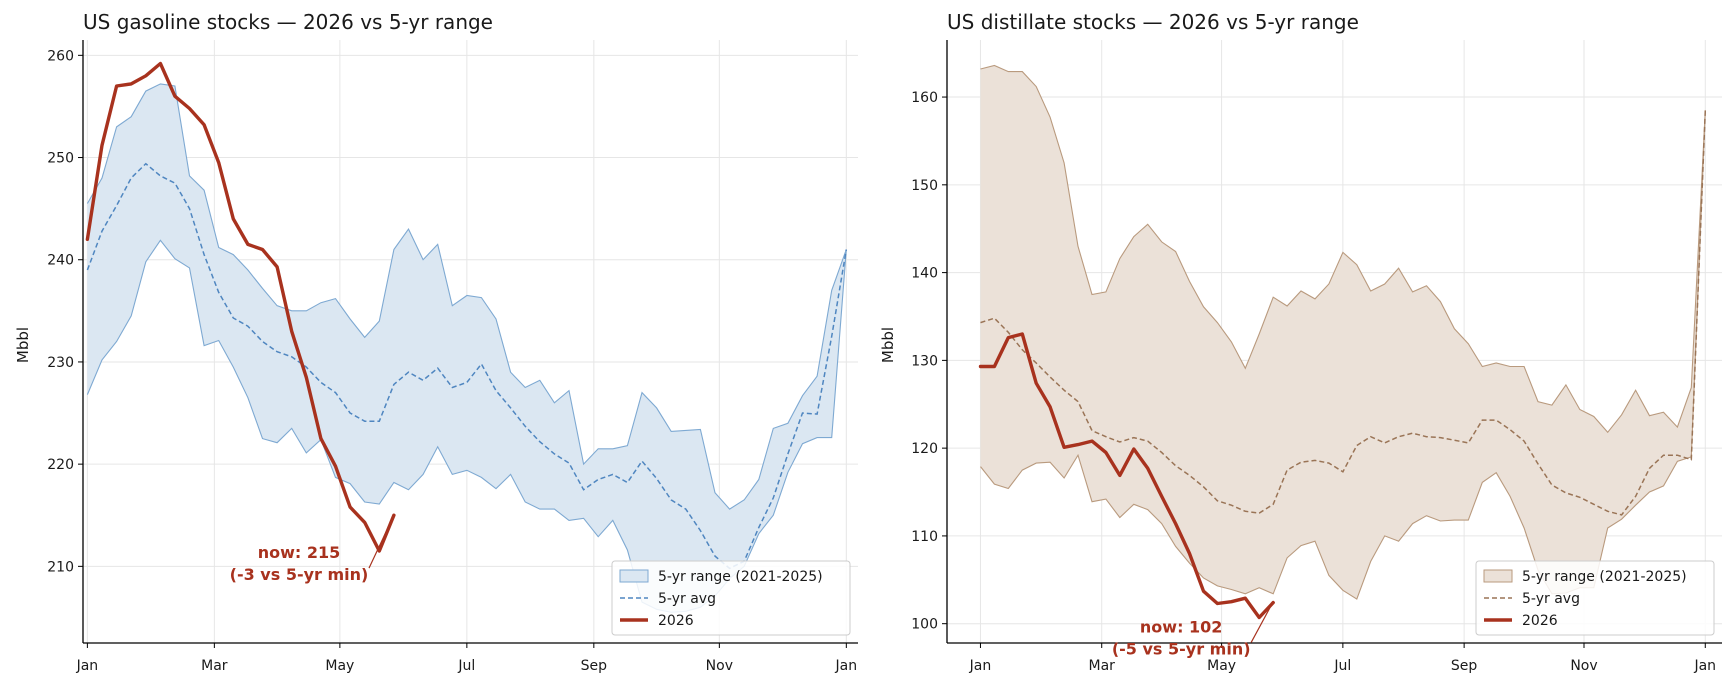  Describe the element at coordinates (634, 576) in the screenshot. I see `gasoline-legend-swatch-range` at that location.